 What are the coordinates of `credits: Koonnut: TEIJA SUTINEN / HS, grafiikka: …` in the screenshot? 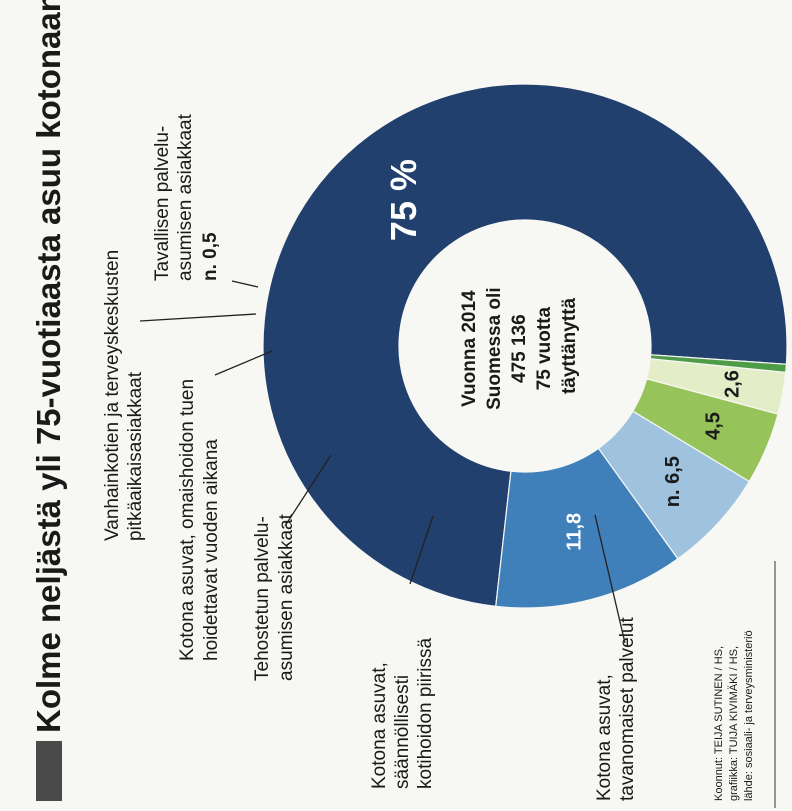 It's located at (734, 715).